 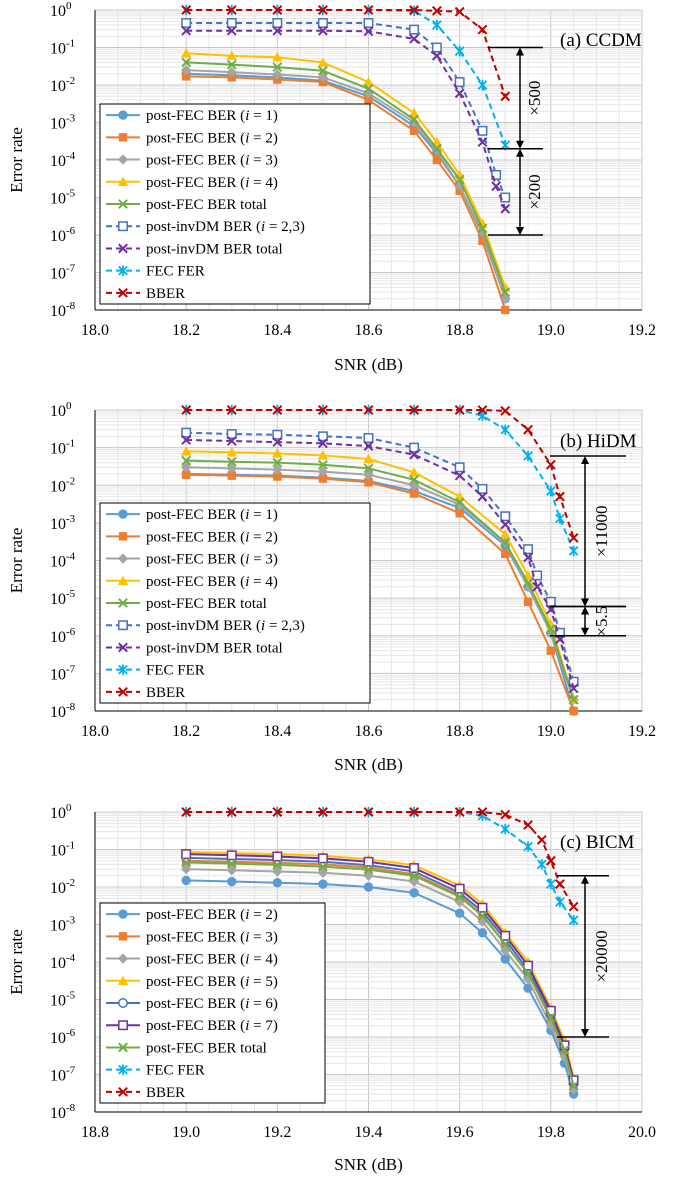 What do you see at coordinates (380, 557) in the screenshot?
I see `series-post-invdm-ber-i-2-3-` at bounding box center [380, 557].